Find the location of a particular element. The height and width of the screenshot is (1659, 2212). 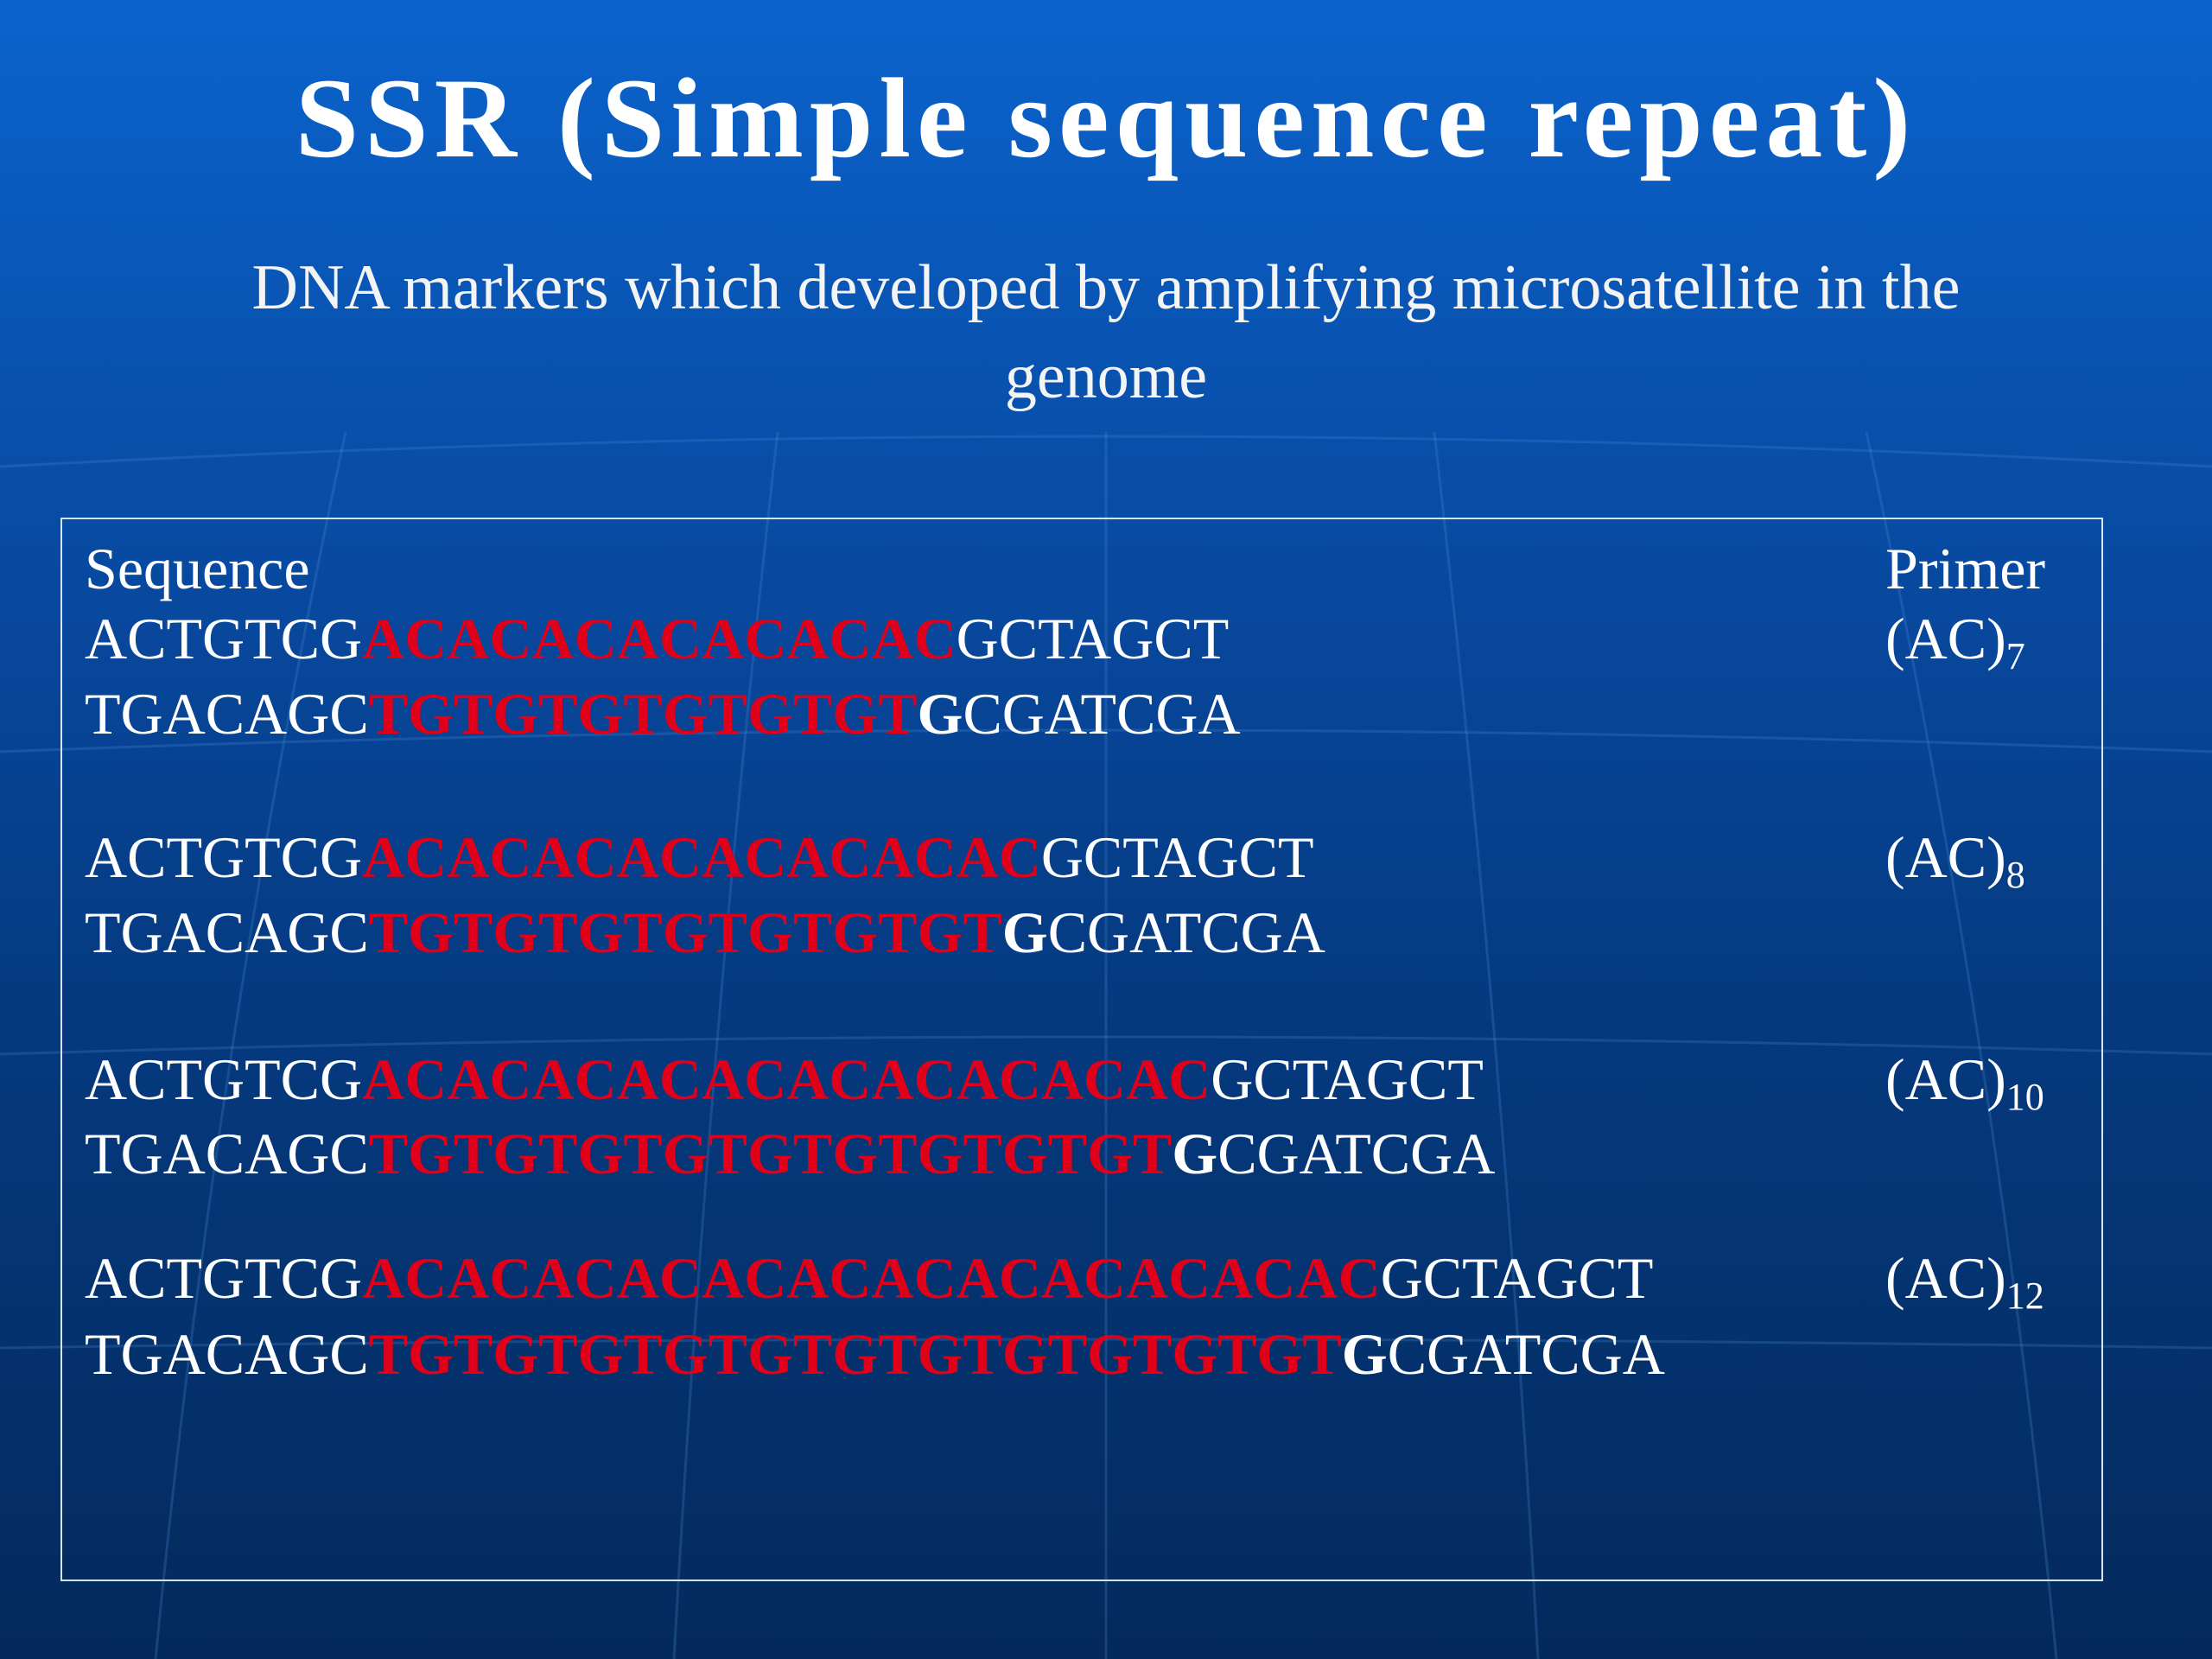

top-strand: ACTGTCGACACACACACACACGCTAGCT is located at coordinates (657, 638).